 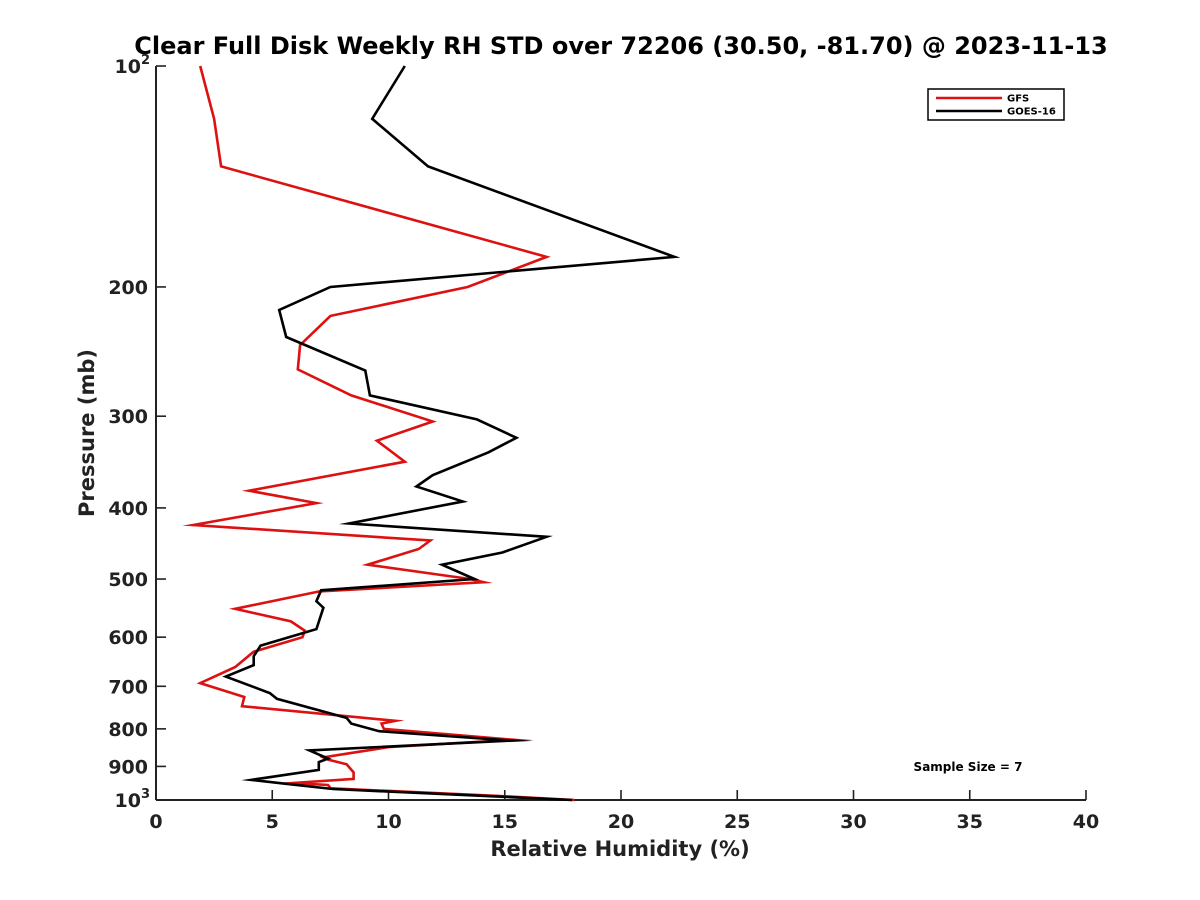 What do you see at coordinates (128, 687) in the screenshot?
I see `y-tick-label-6: 700` at bounding box center [128, 687].